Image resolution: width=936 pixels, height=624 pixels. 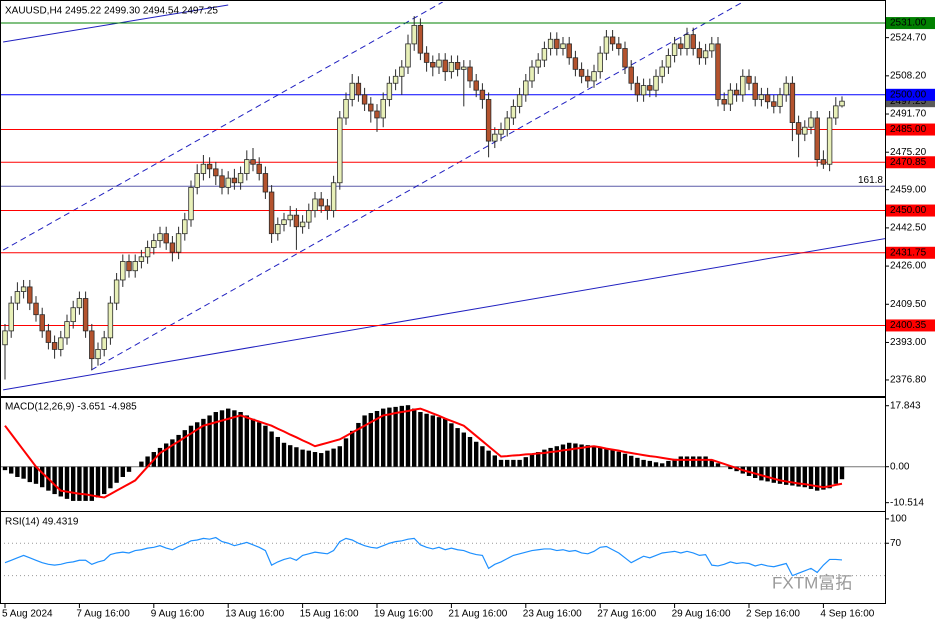 What do you see at coordinates (443, 557) in the screenshot?
I see `rsi-panel` at bounding box center [443, 557].